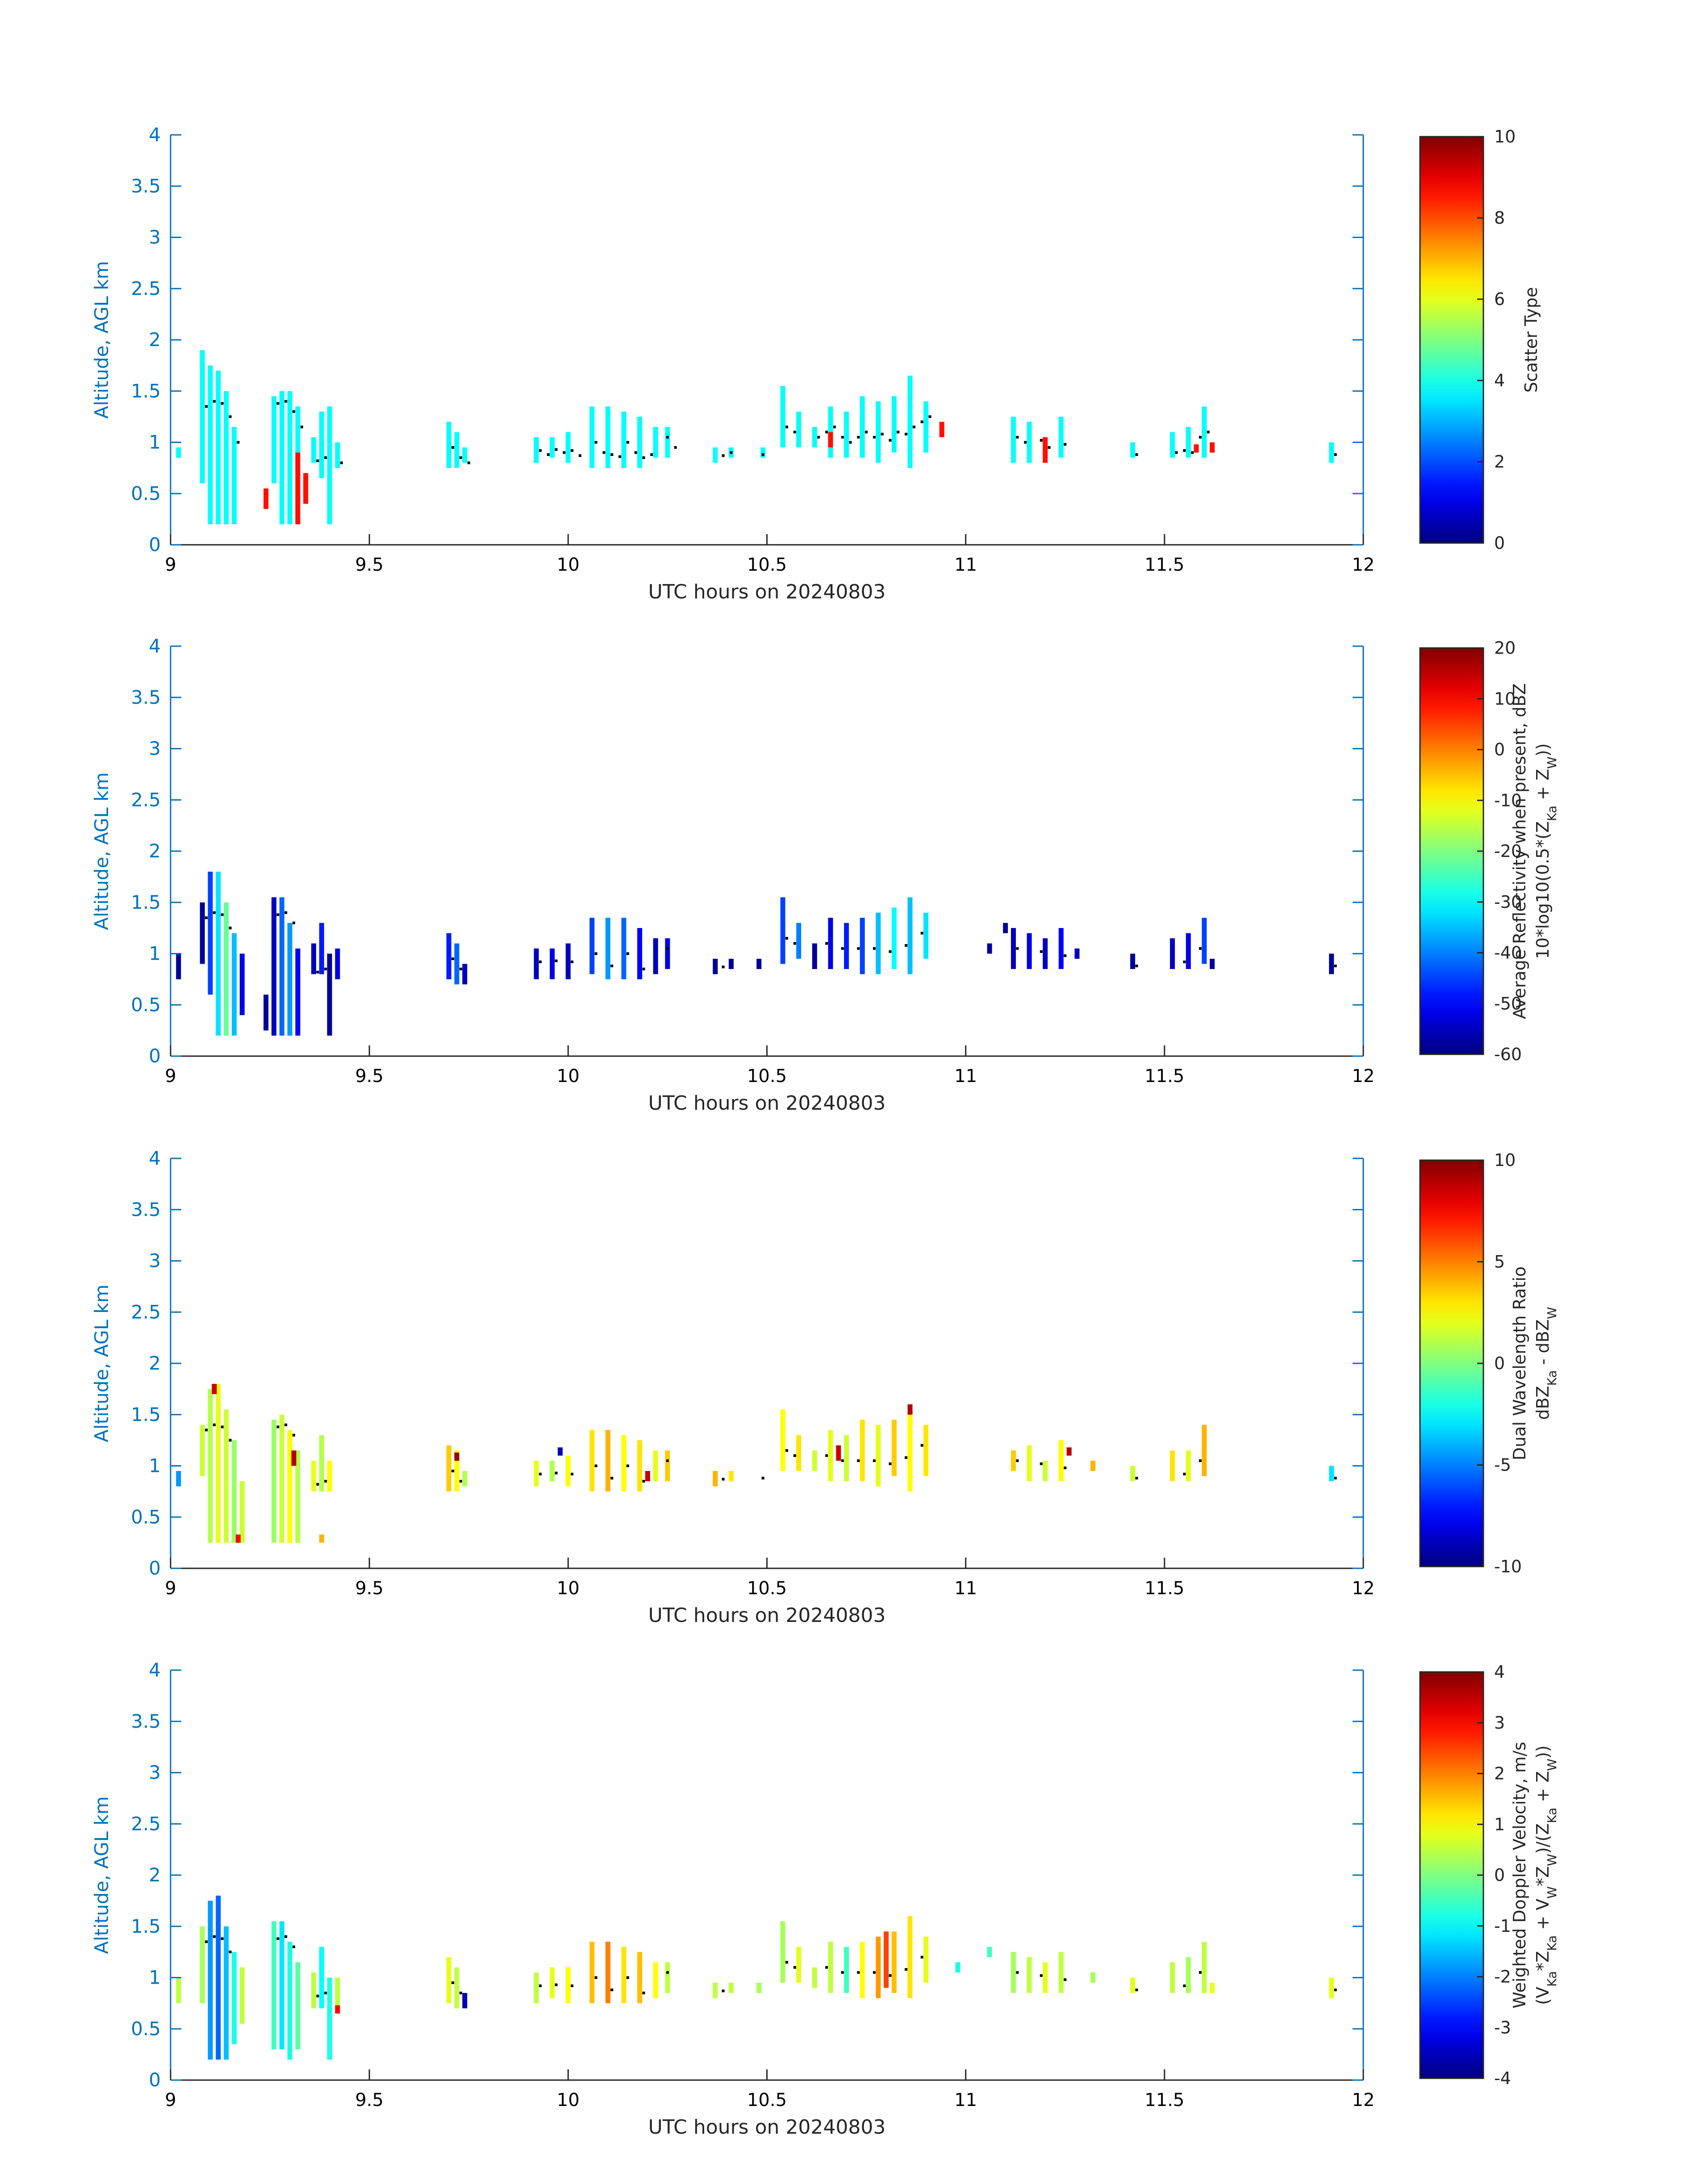 This screenshot has width=1708, height=2177. I want to click on colorbar-tick-label: 4, so click(1499, 380).